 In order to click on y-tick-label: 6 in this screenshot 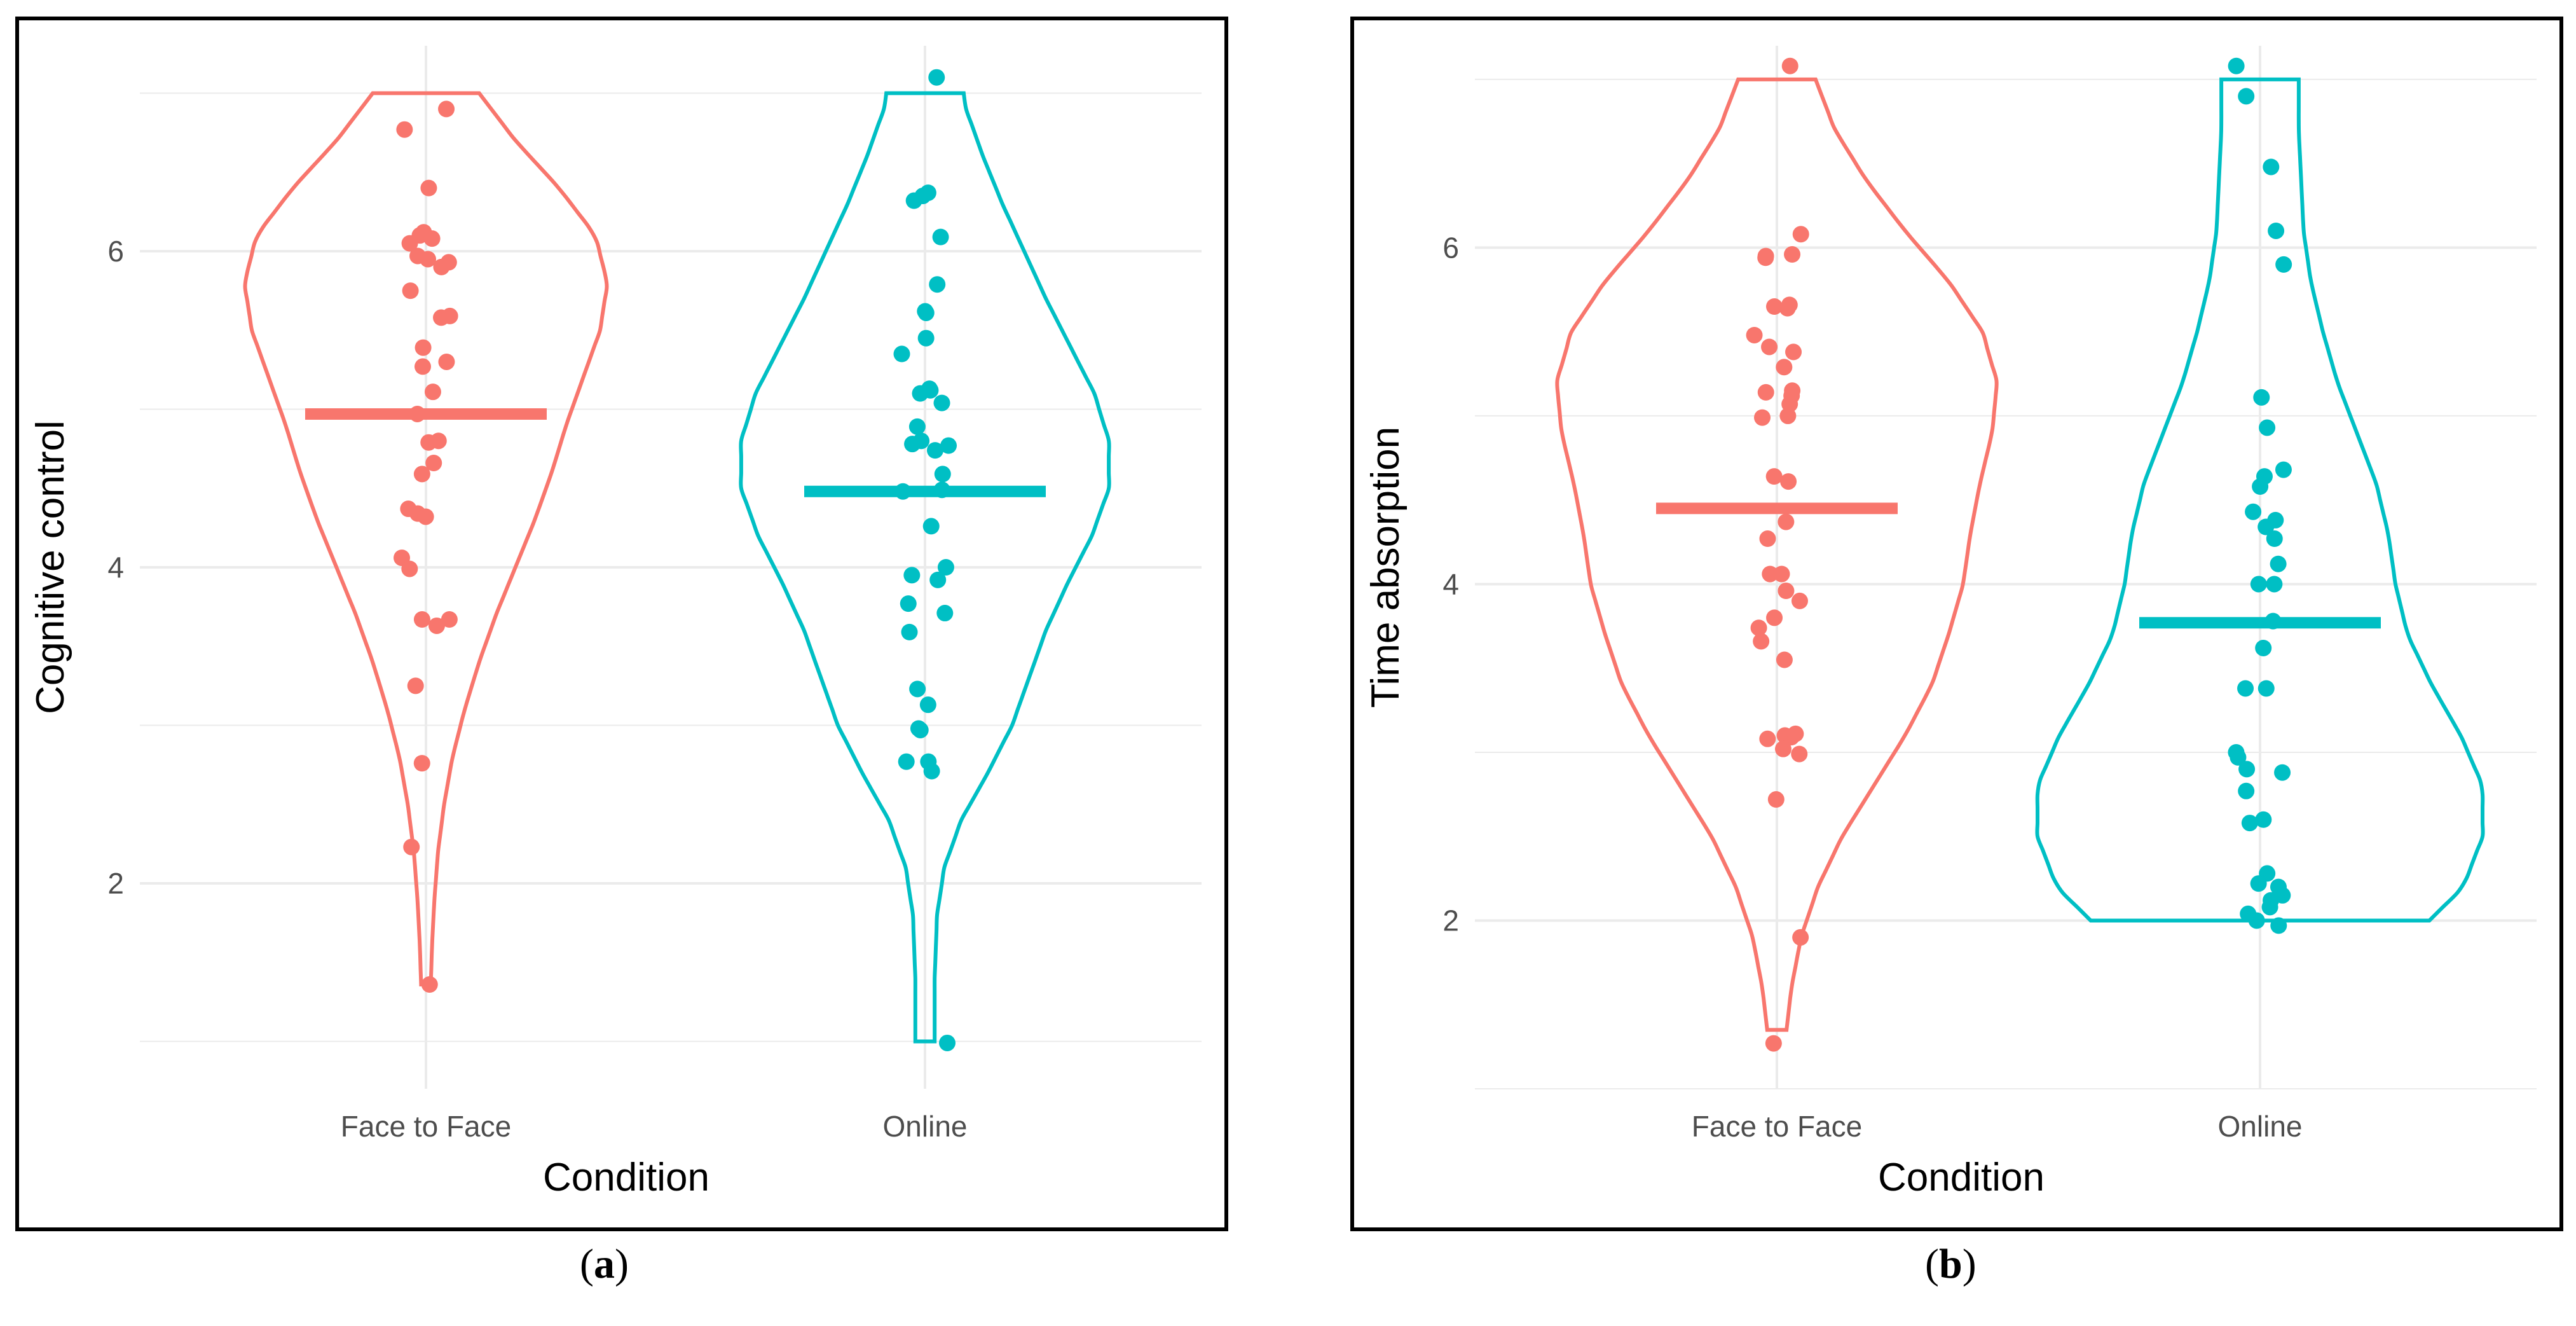, I will do `click(115, 251)`.